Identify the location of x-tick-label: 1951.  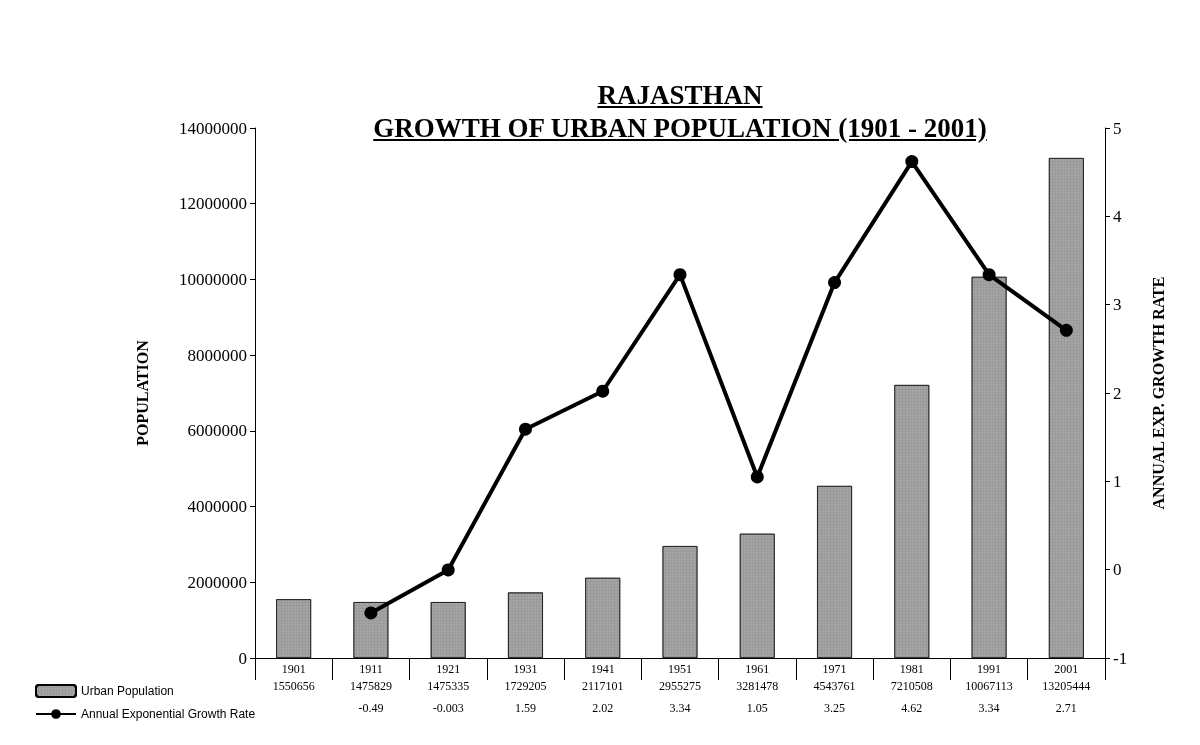
(680, 669).